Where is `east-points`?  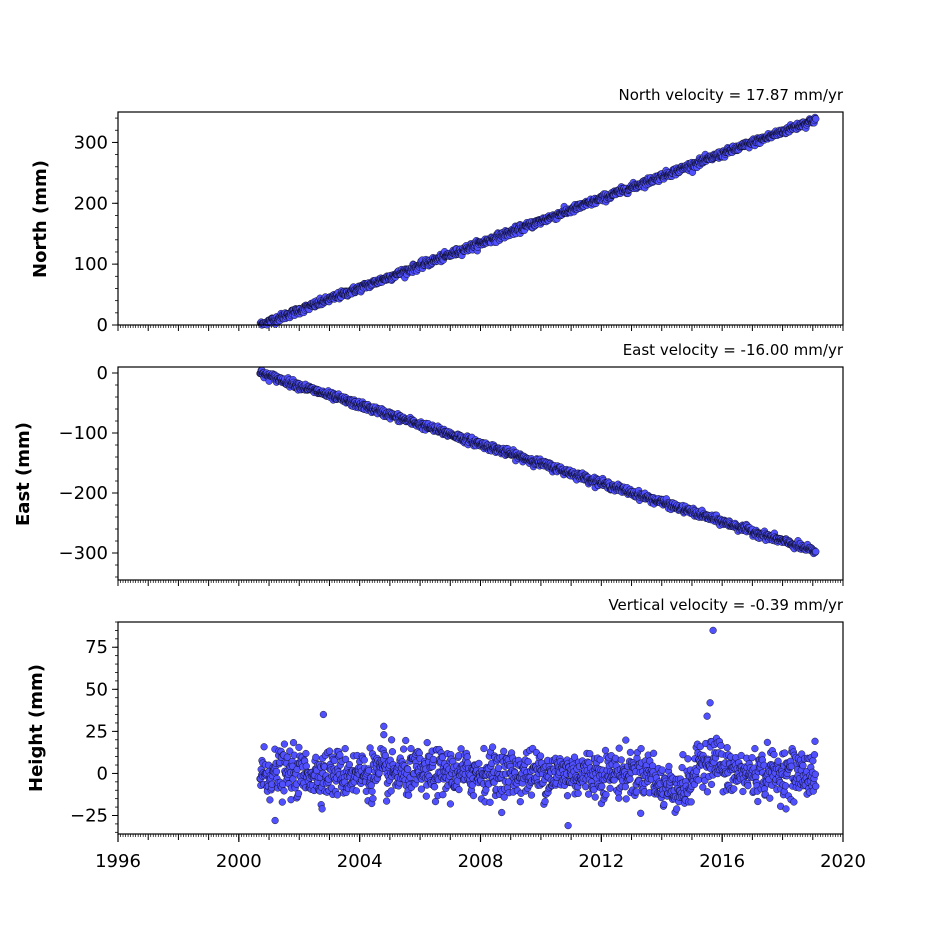
east-points is located at coordinates (538, 462).